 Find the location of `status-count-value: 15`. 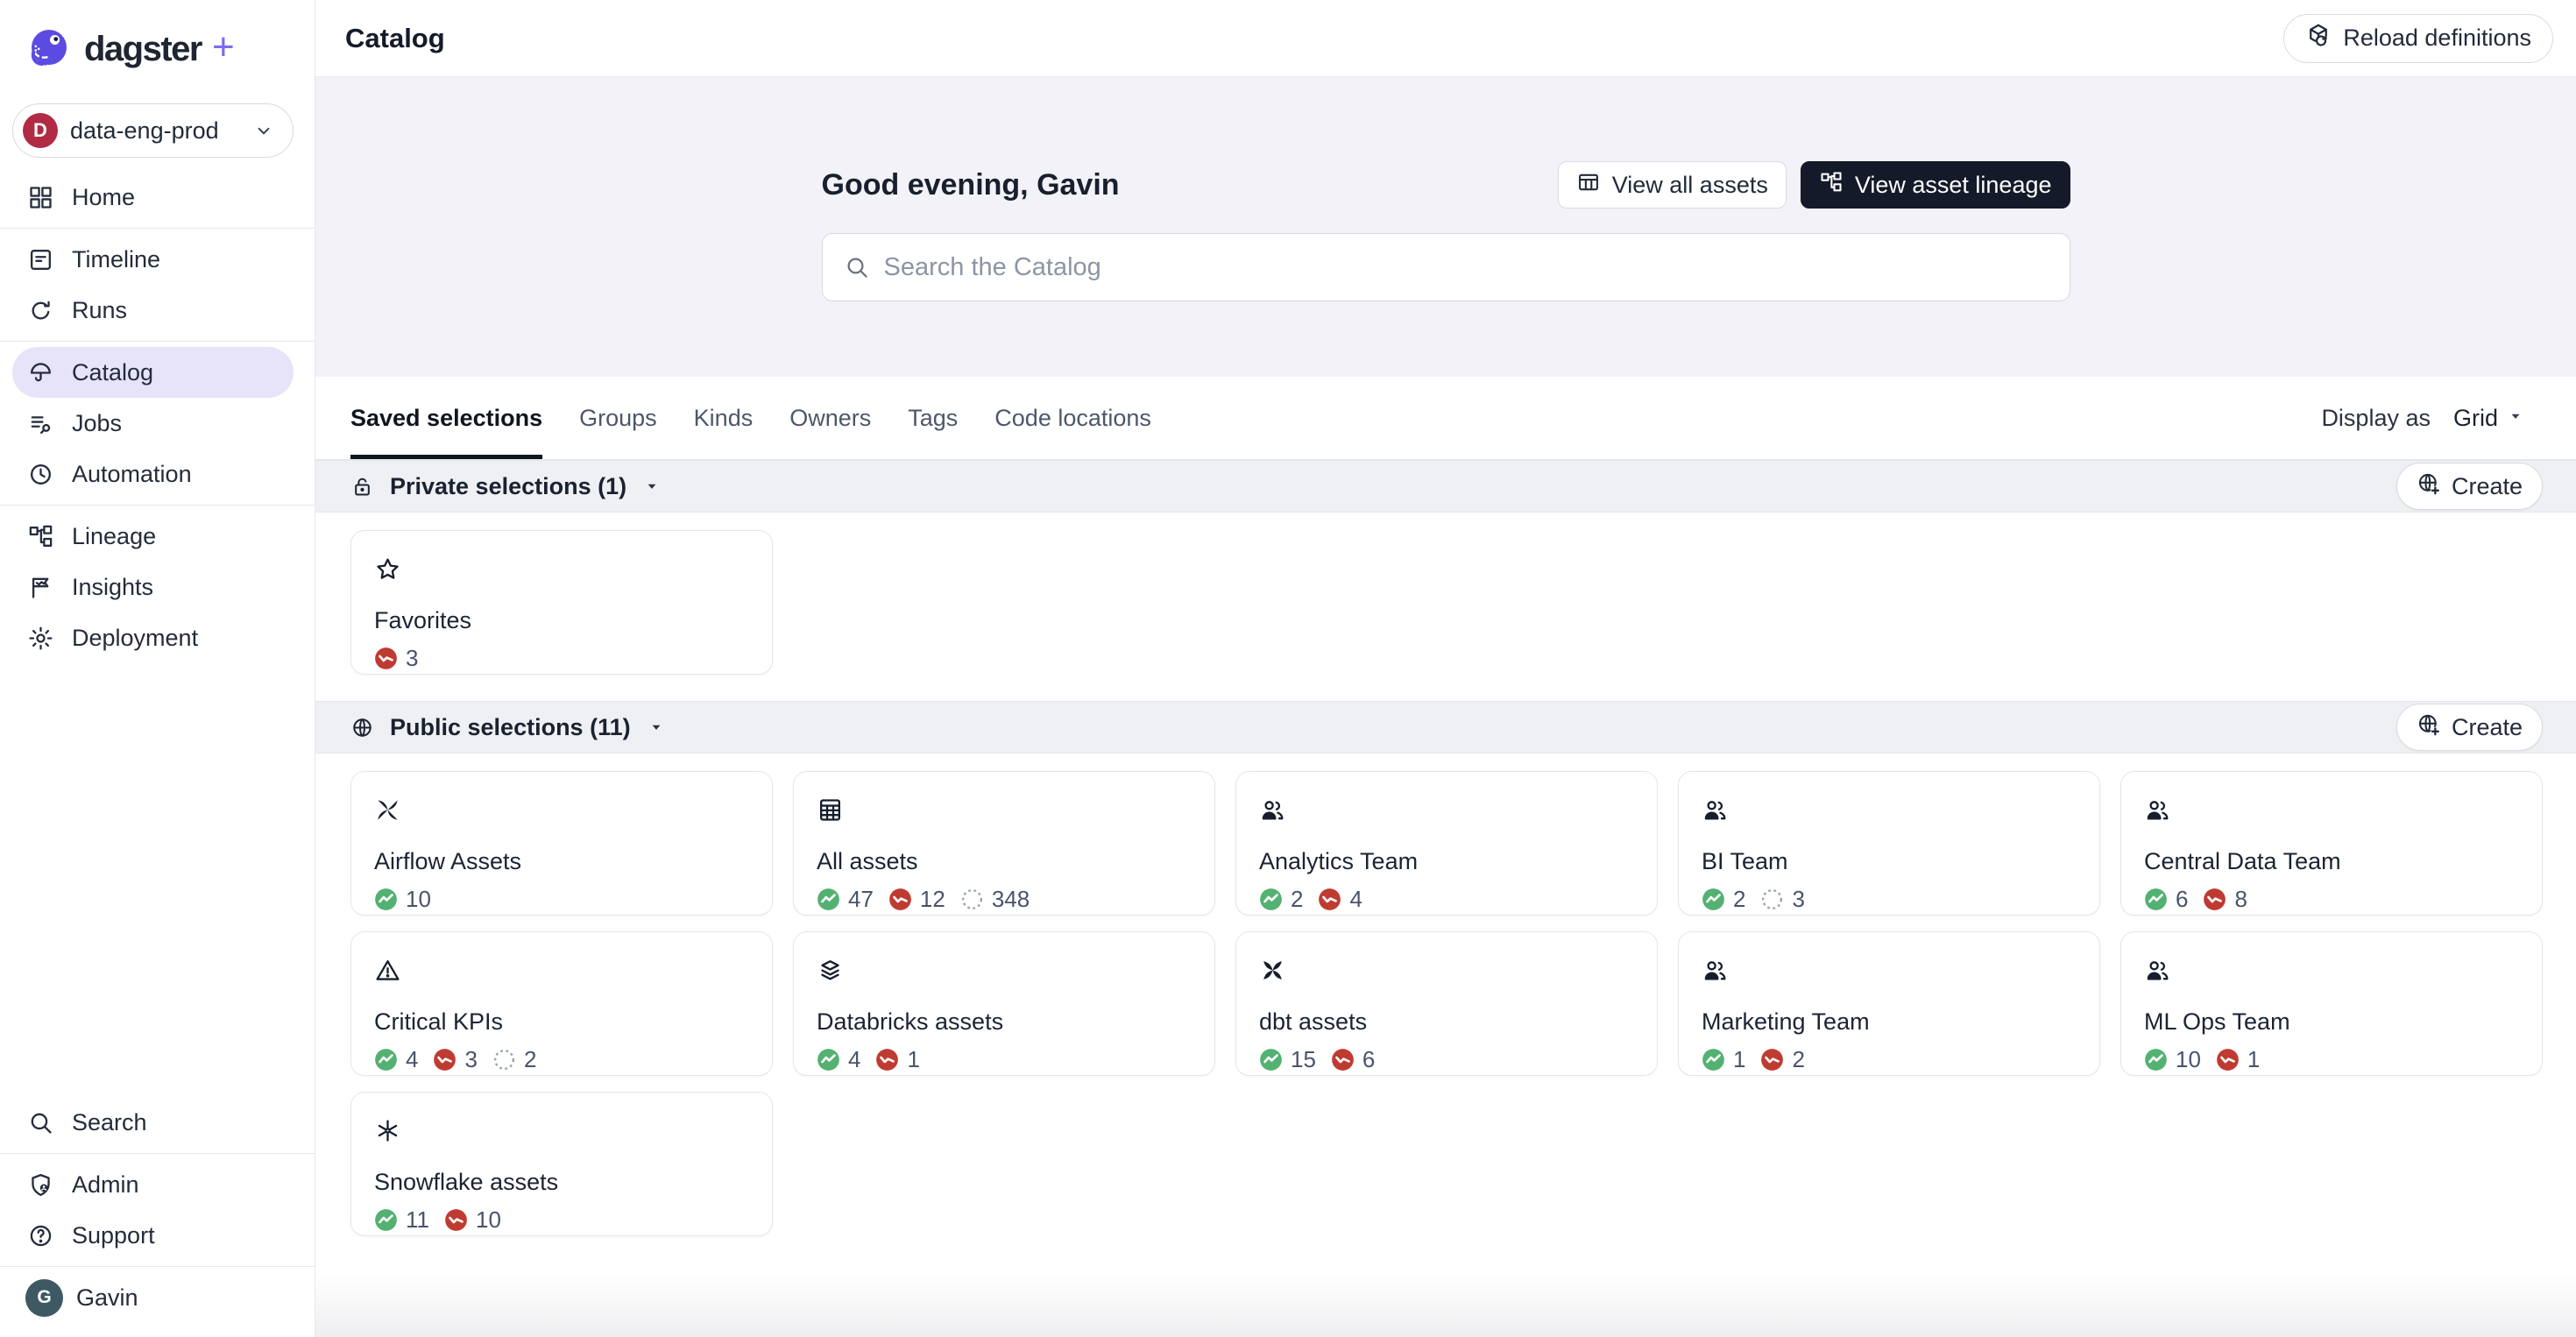

status-count-value: 15 is located at coordinates (1303, 1059).